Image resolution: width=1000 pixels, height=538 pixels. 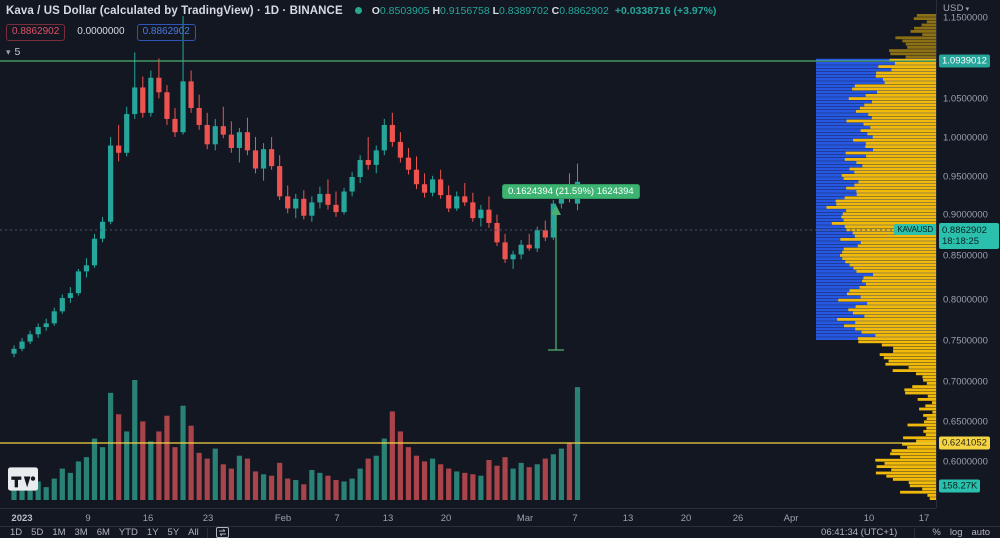 What do you see at coordinates (361, 52) in the screenshot?
I see `scale-length-control: ▾ 5` at bounding box center [361, 52].